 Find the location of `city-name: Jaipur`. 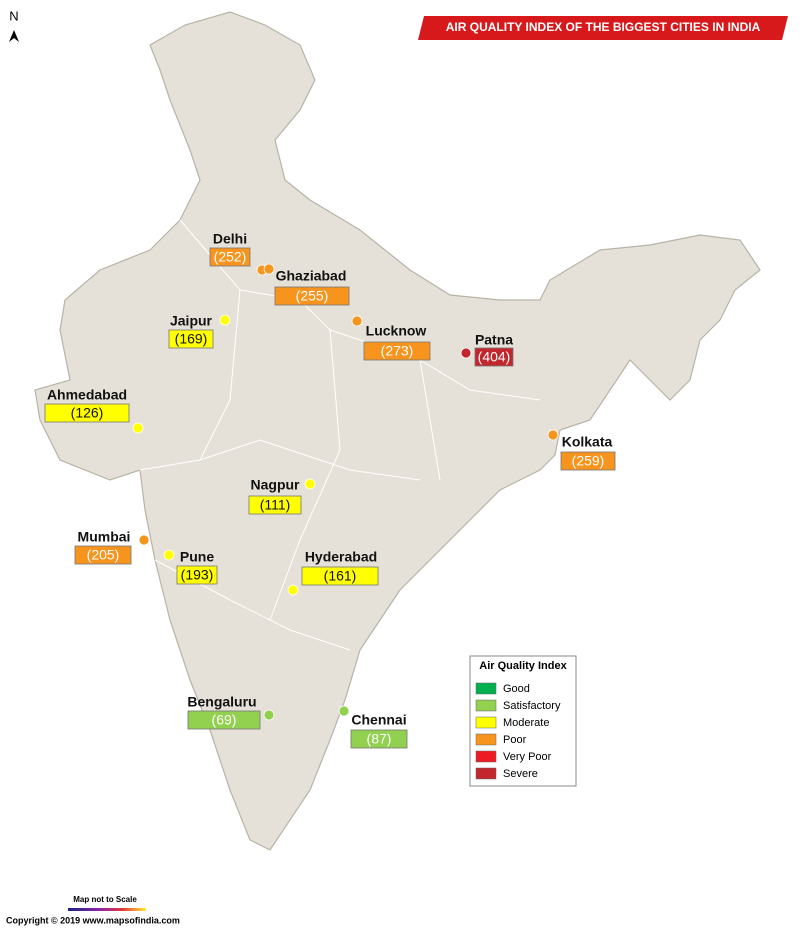

city-name: Jaipur is located at coordinates (191, 321).